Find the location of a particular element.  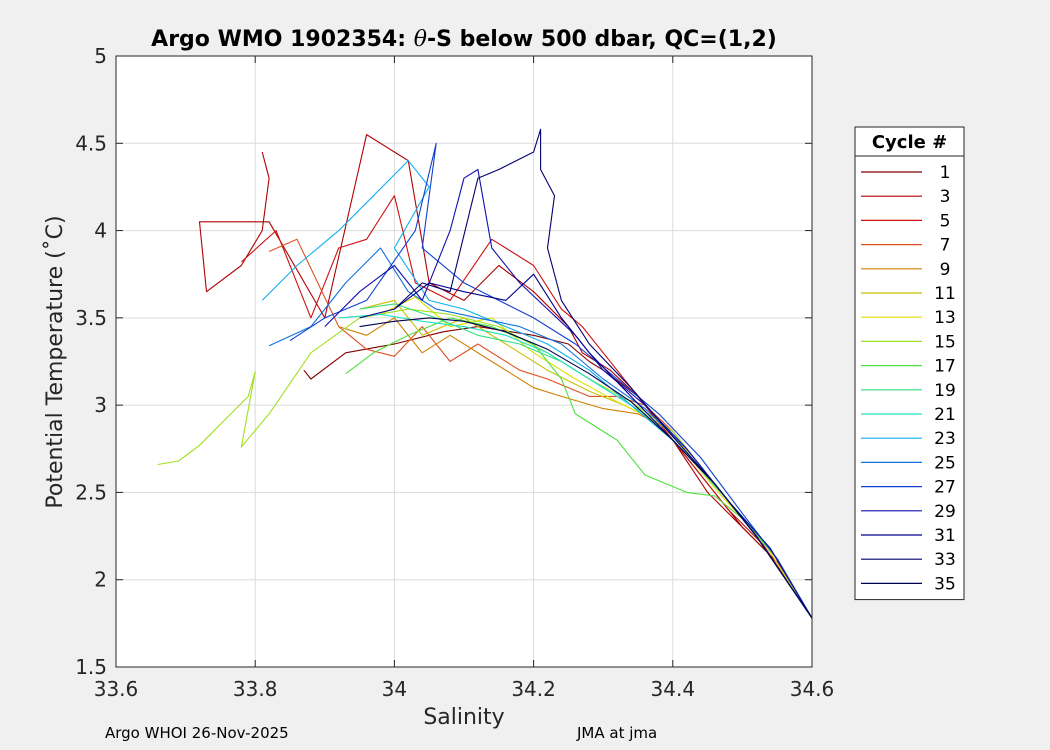

y-axis-label: Potential Temperature (˚C) is located at coordinates (55, 361).